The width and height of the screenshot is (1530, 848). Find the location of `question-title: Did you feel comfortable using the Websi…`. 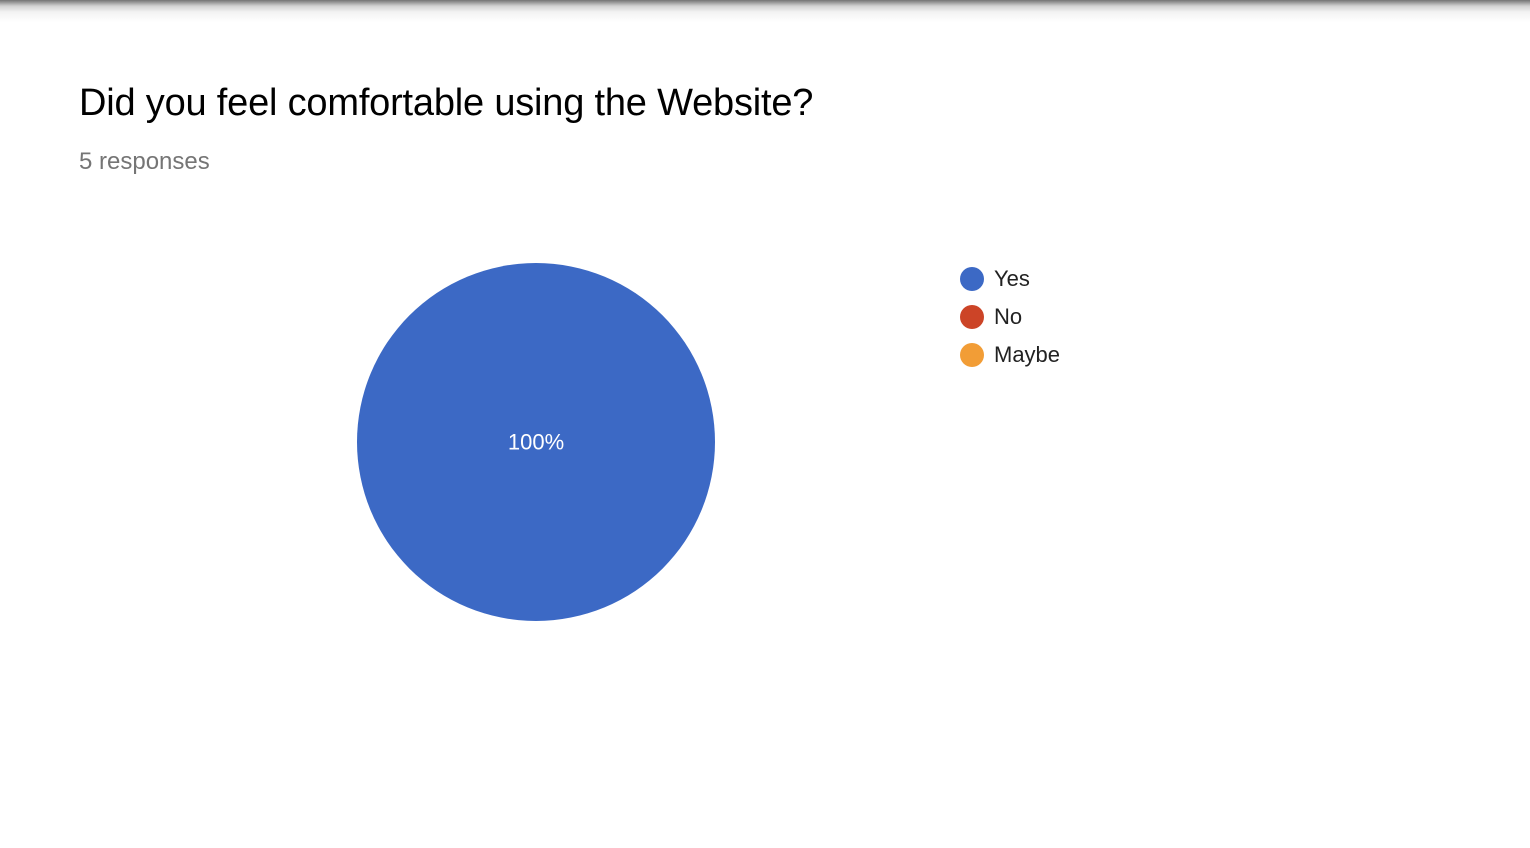

question-title: Did you feel comfortable using the Websi… is located at coordinates (446, 103).